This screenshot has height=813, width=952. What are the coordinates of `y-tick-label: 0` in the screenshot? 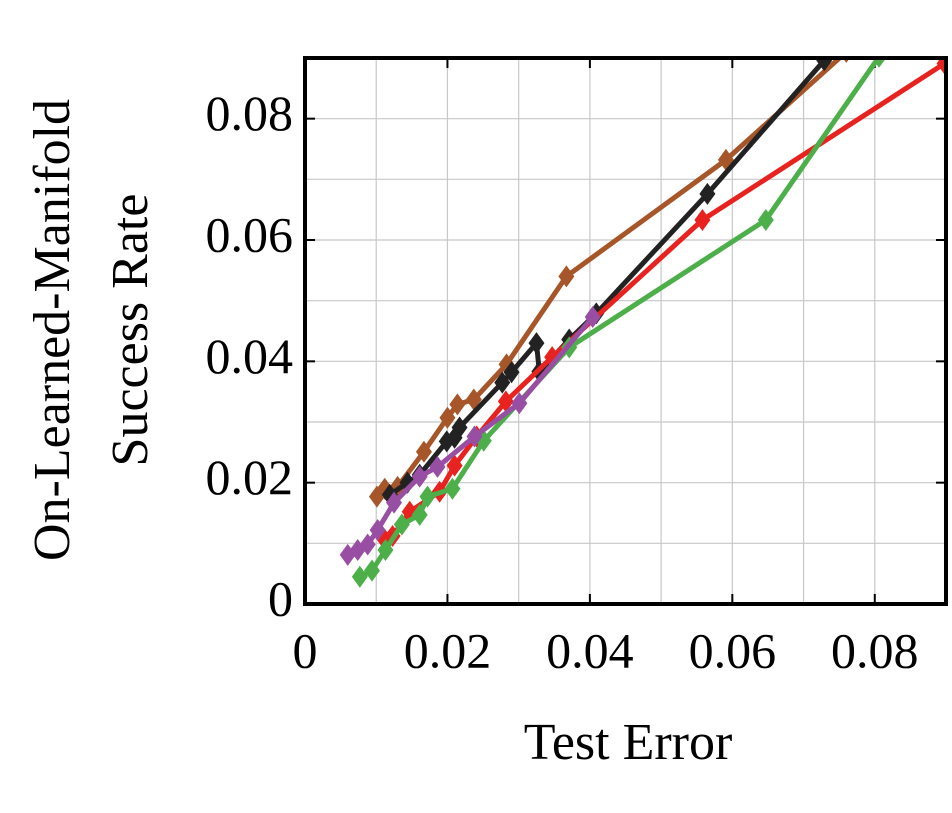 It's located at (280, 598).